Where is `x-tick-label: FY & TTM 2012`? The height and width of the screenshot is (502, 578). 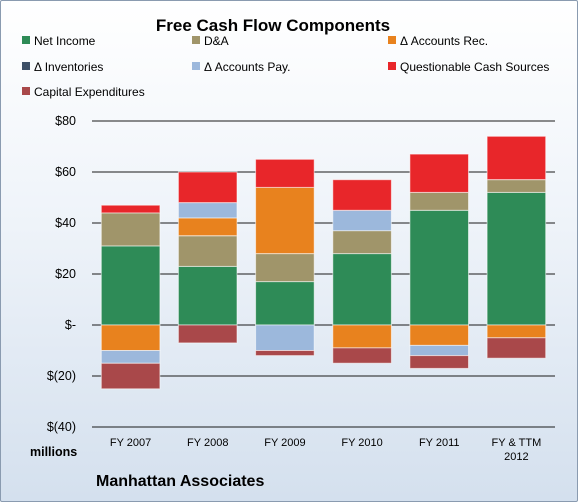
x-tick-label: FY & TTM 2012 is located at coordinates (517, 450).